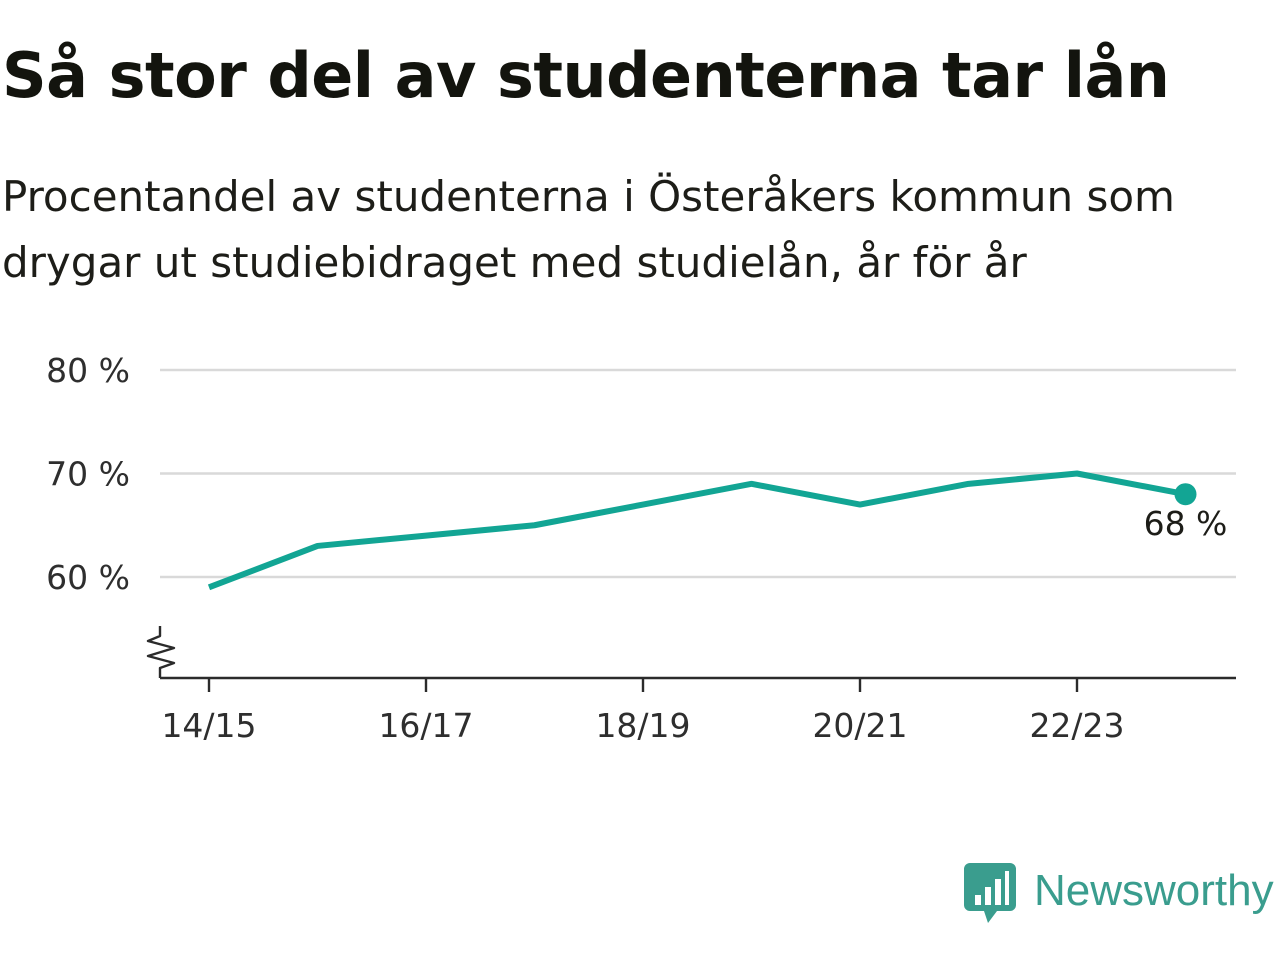 The width and height of the screenshot is (1280, 960). I want to click on y-tick-label: 70 %, so click(88, 474).